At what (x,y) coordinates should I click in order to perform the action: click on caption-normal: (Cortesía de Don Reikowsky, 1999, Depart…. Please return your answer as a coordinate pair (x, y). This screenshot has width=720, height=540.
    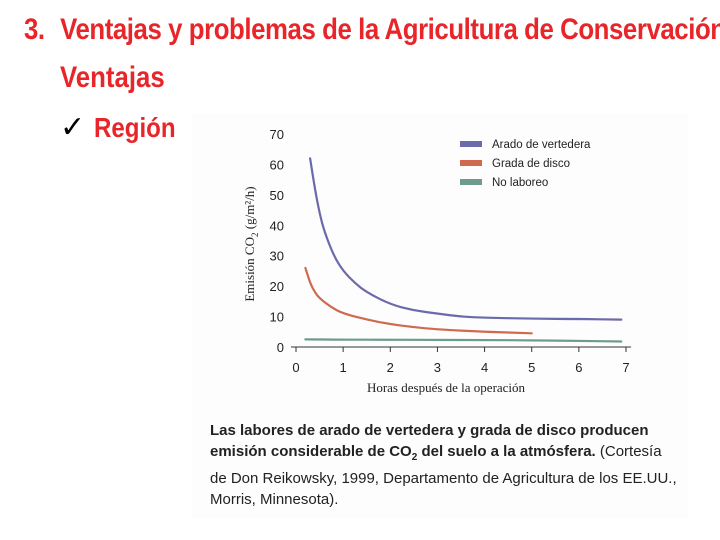
    Looking at the image, I should click on (443, 475).